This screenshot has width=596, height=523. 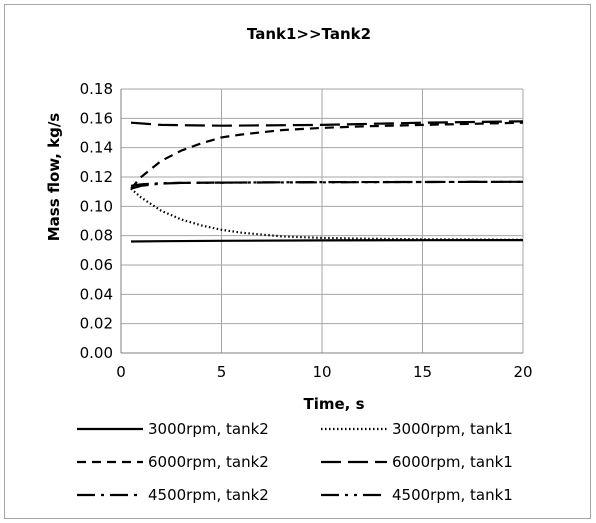 I want to click on x-tick-label: 0, so click(x=121, y=372).